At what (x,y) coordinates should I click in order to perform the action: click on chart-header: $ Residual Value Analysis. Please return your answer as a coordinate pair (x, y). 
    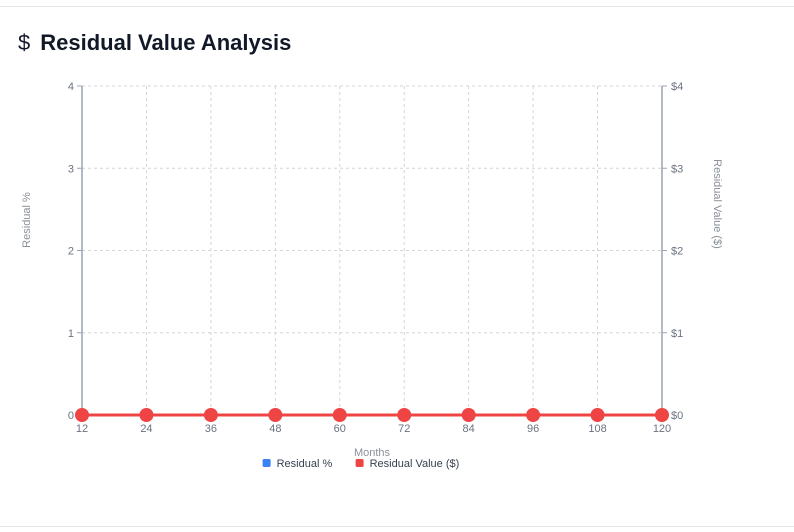
    Looking at the image, I should click on (154, 43).